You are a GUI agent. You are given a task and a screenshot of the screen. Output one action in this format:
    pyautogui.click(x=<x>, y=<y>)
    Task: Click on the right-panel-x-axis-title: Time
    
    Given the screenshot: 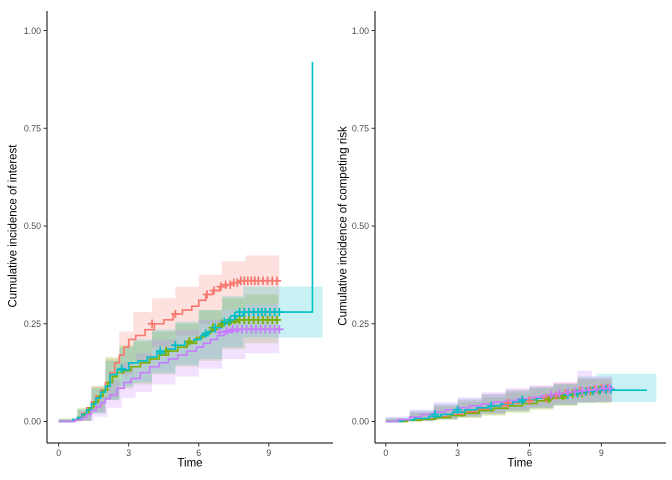 What is the action you would take?
    pyautogui.click(x=520, y=463)
    